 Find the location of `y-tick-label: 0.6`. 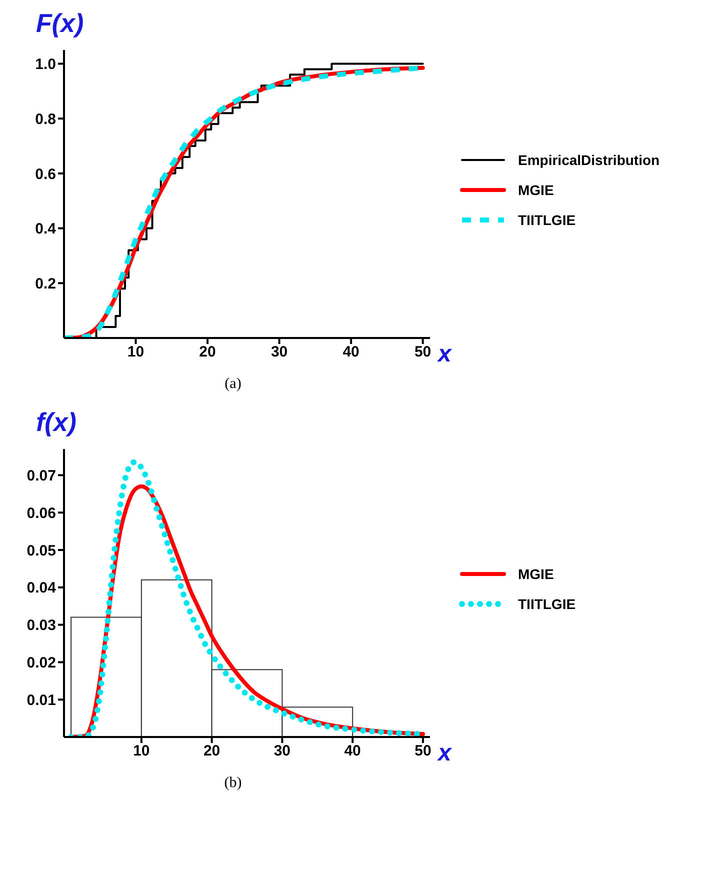

y-tick-label: 0.6 is located at coordinates (45, 174).